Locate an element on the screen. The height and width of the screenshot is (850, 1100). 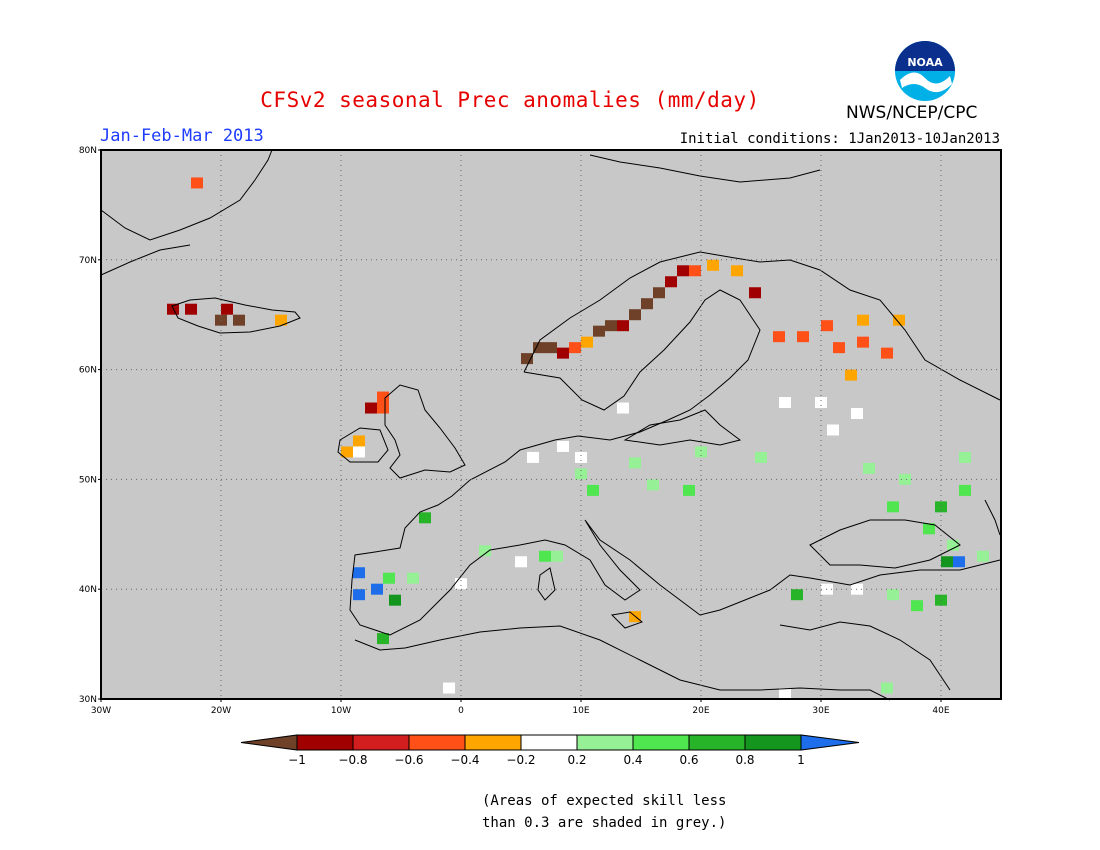
lon-tick-label: 10E is located at coordinates (580, 711).